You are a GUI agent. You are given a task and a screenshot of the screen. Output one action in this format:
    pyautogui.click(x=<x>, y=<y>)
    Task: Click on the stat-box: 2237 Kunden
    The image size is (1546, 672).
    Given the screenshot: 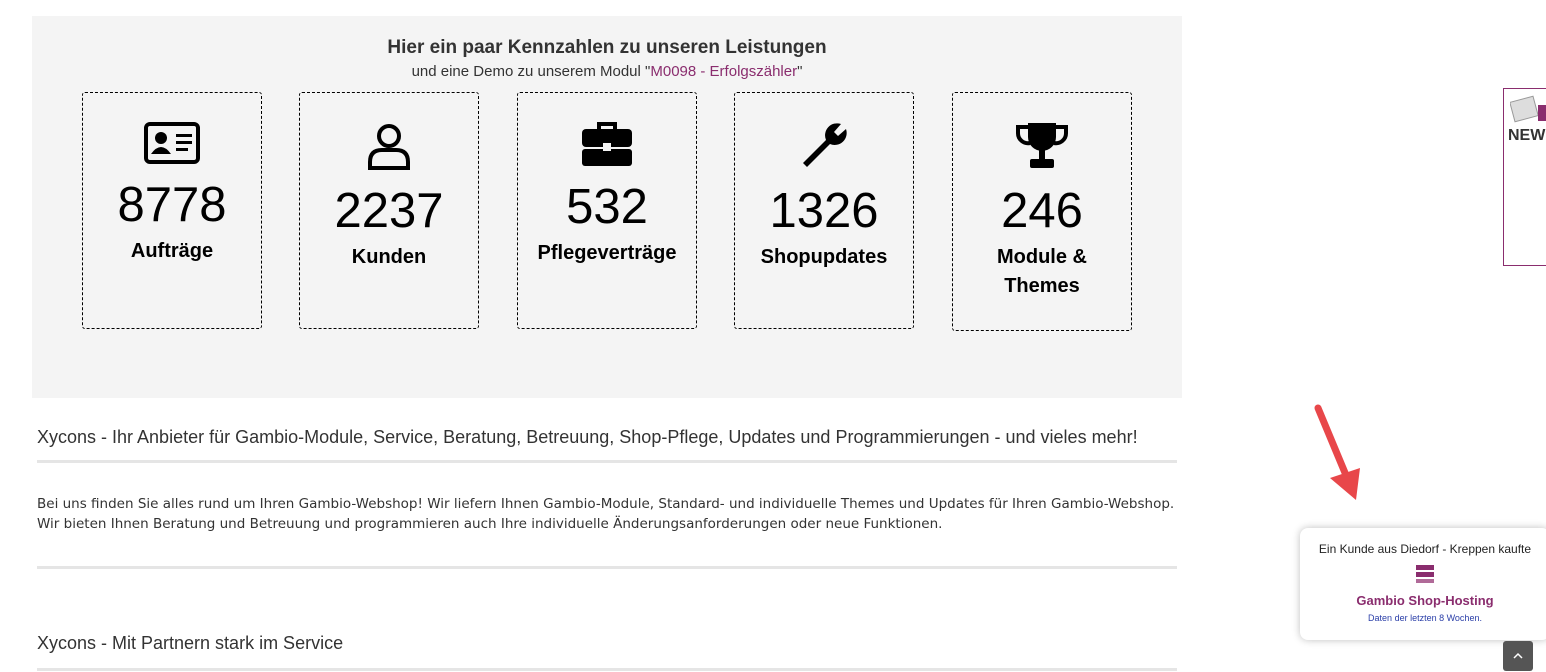 What is the action you would take?
    pyautogui.click(x=389, y=210)
    